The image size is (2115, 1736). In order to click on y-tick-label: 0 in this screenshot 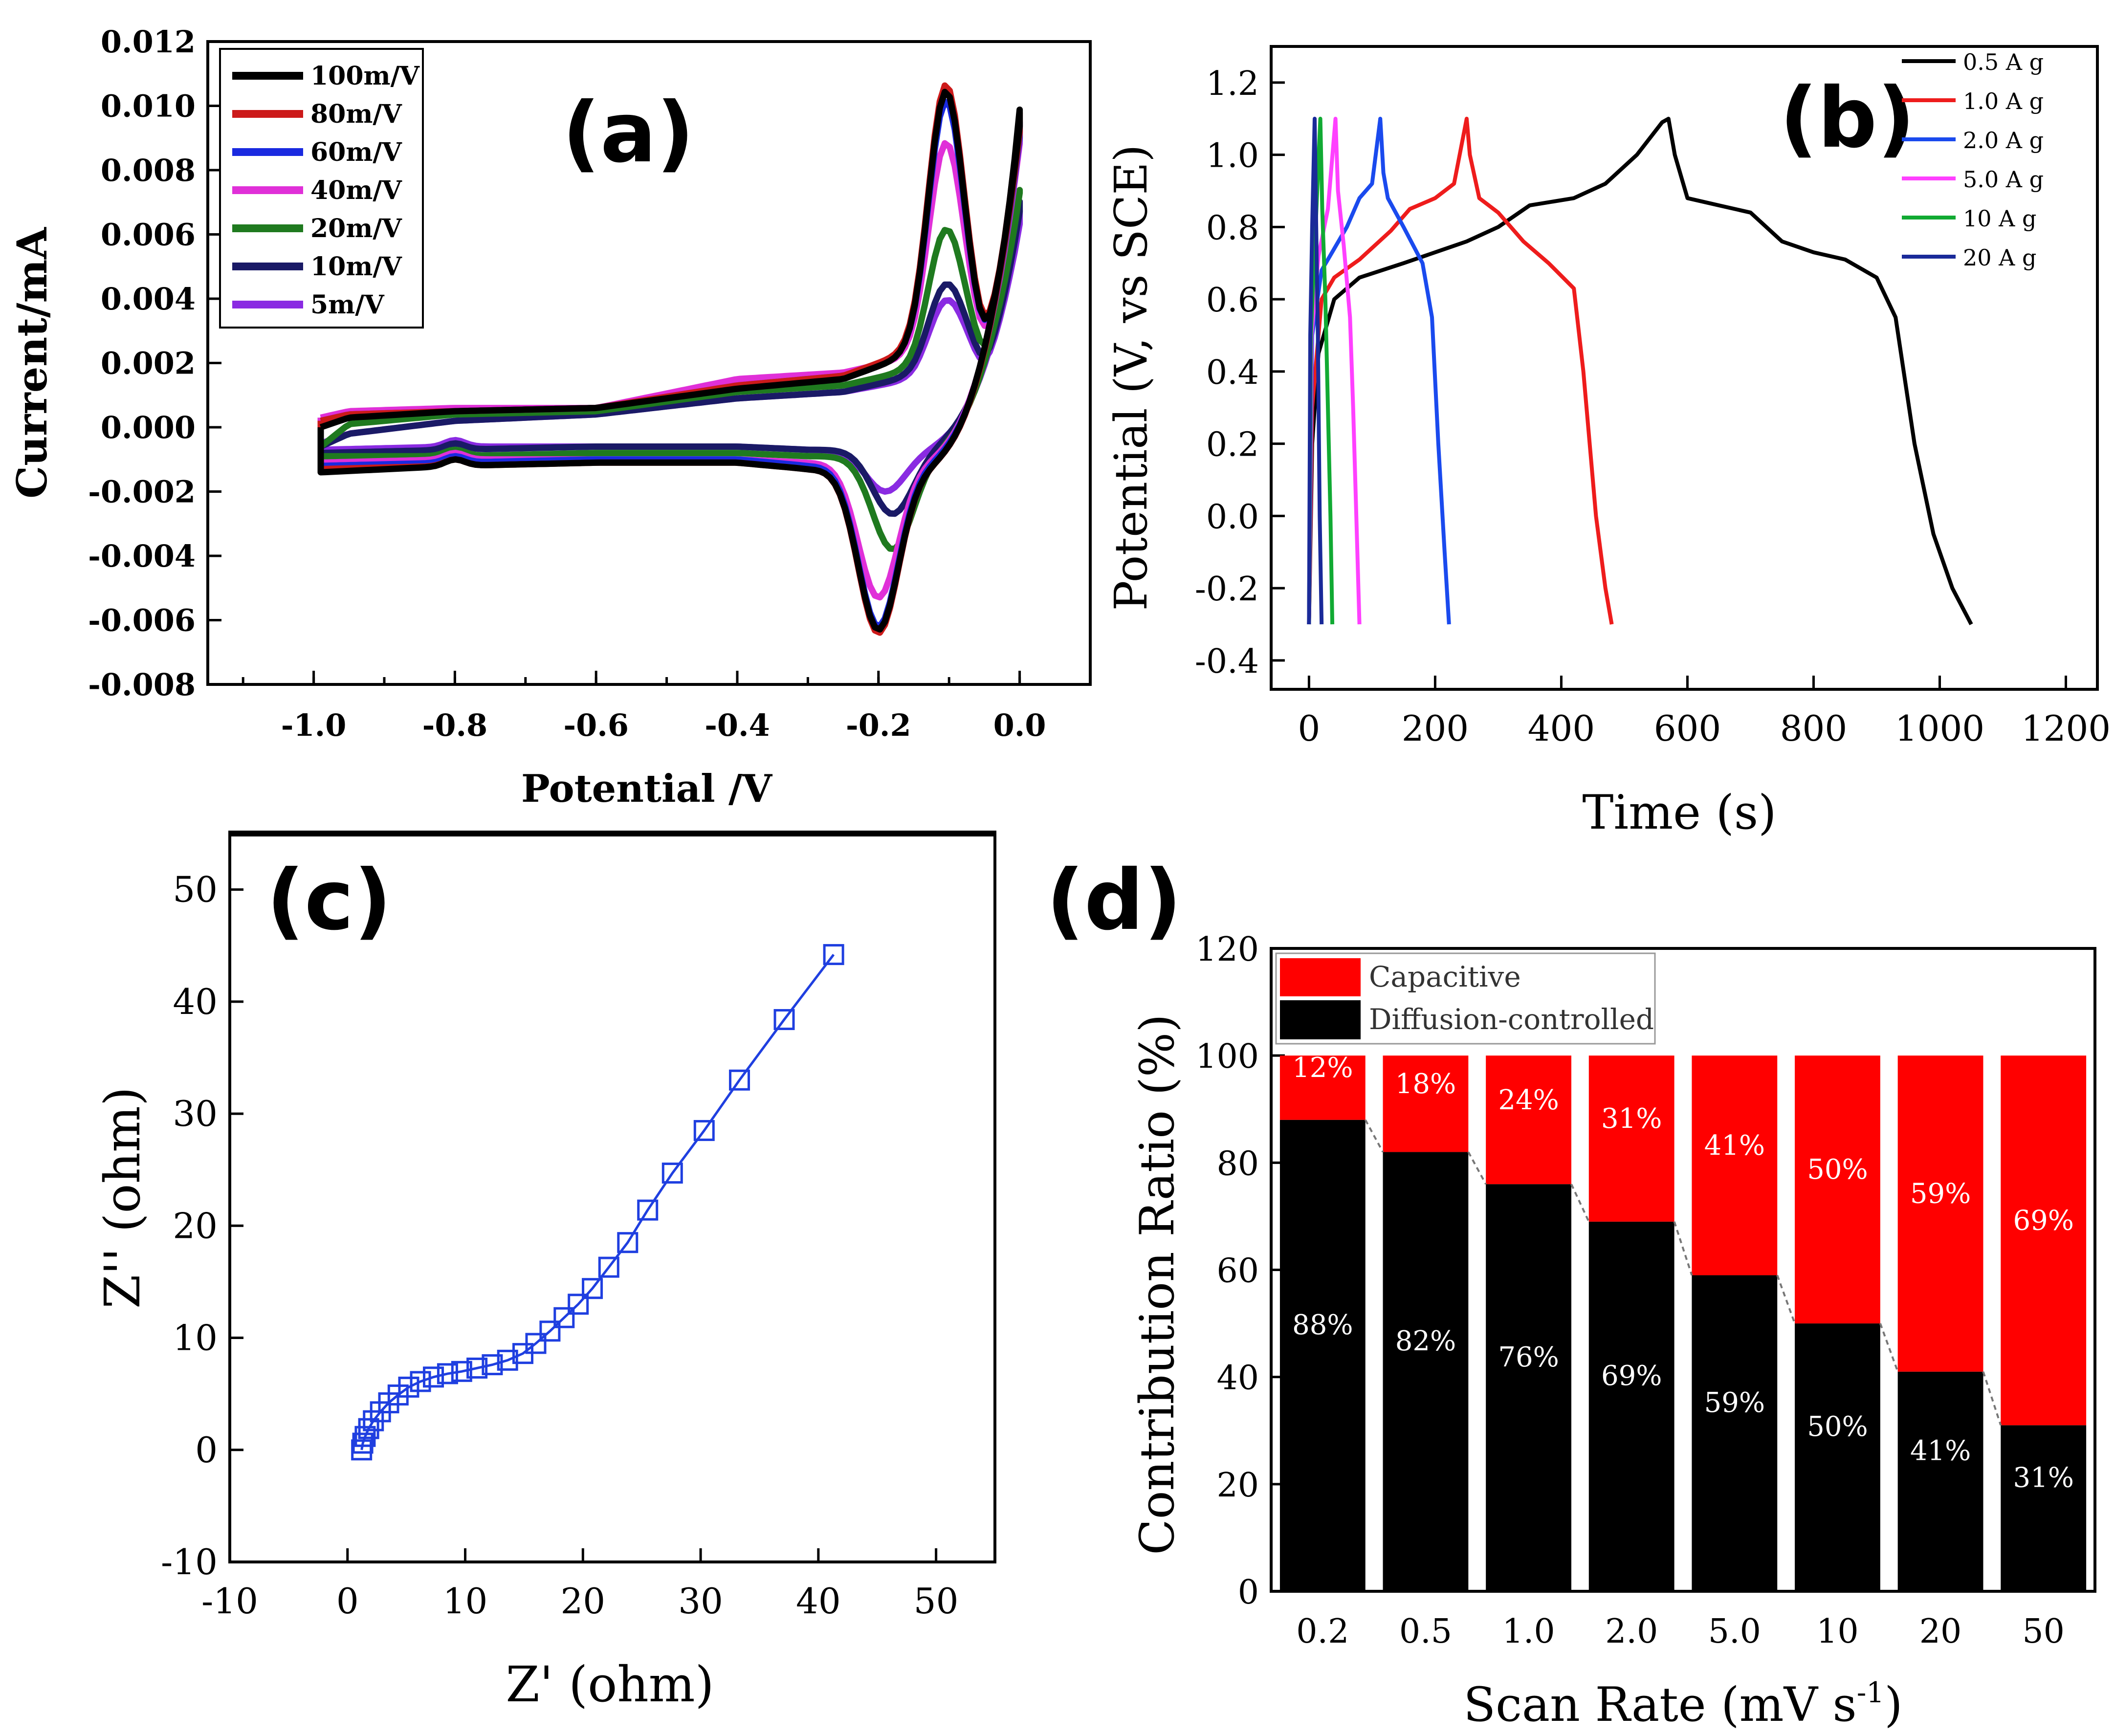, I will do `click(1248, 1592)`.